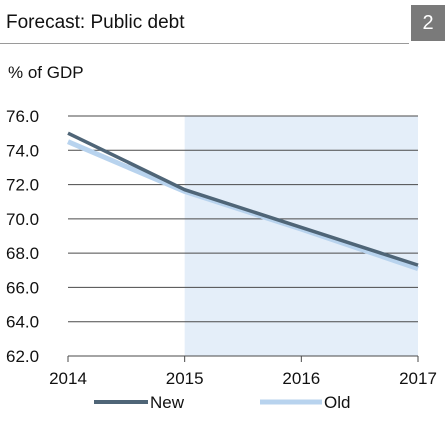  I want to click on header-divider, so click(204, 43).